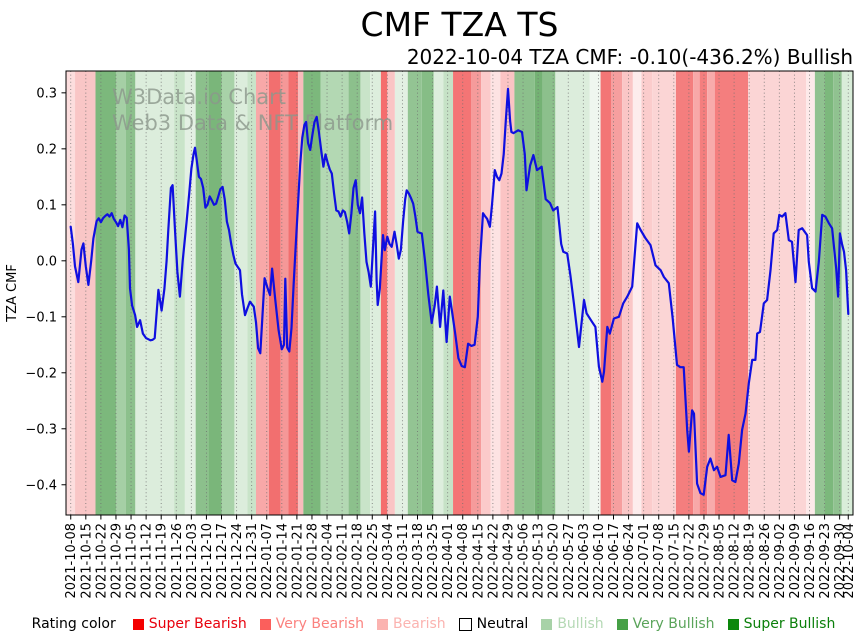  I want to click on y-tick-label: −0.2, so click(41, 373).